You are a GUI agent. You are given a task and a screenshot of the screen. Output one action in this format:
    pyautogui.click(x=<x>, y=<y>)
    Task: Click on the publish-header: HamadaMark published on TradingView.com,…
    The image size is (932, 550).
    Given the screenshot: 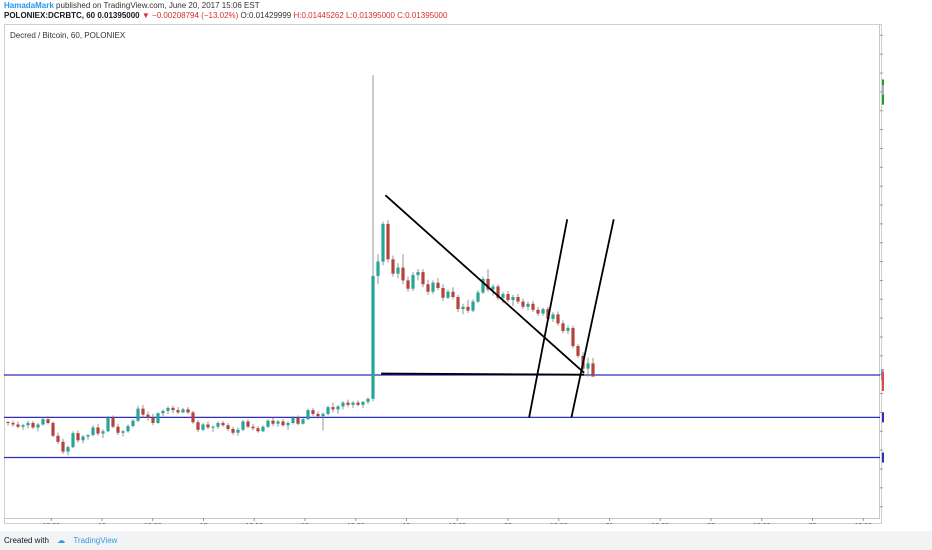 What is the action you would take?
    pyautogui.click(x=466, y=11)
    